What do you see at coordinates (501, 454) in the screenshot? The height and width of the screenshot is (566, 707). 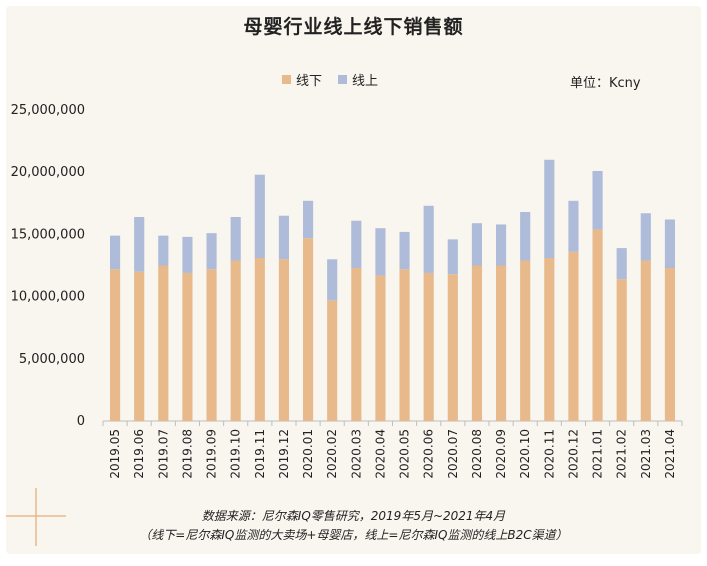 I see `x-tick-label: 2020.09` at bounding box center [501, 454].